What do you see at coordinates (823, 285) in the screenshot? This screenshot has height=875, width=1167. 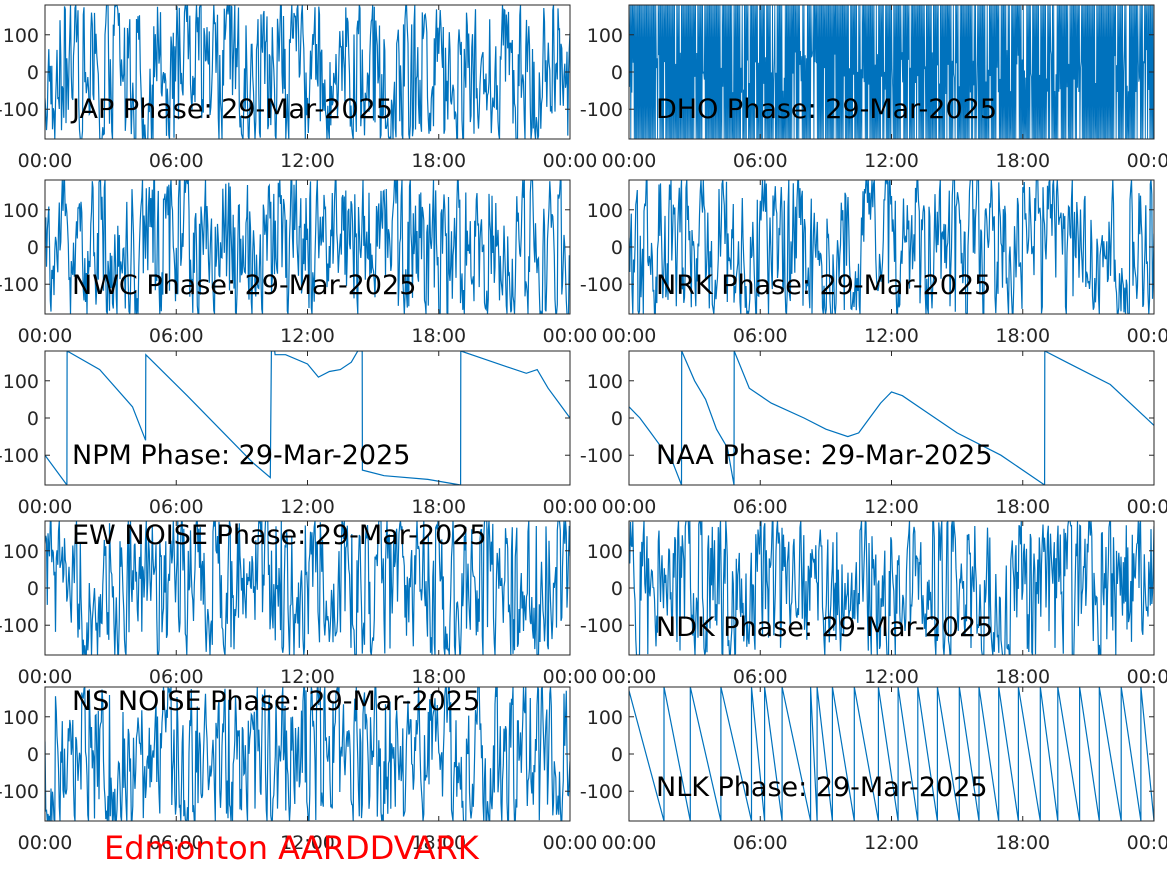 I see `chart-title: NRK Phase: 29-Mar-2025` at bounding box center [823, 285].